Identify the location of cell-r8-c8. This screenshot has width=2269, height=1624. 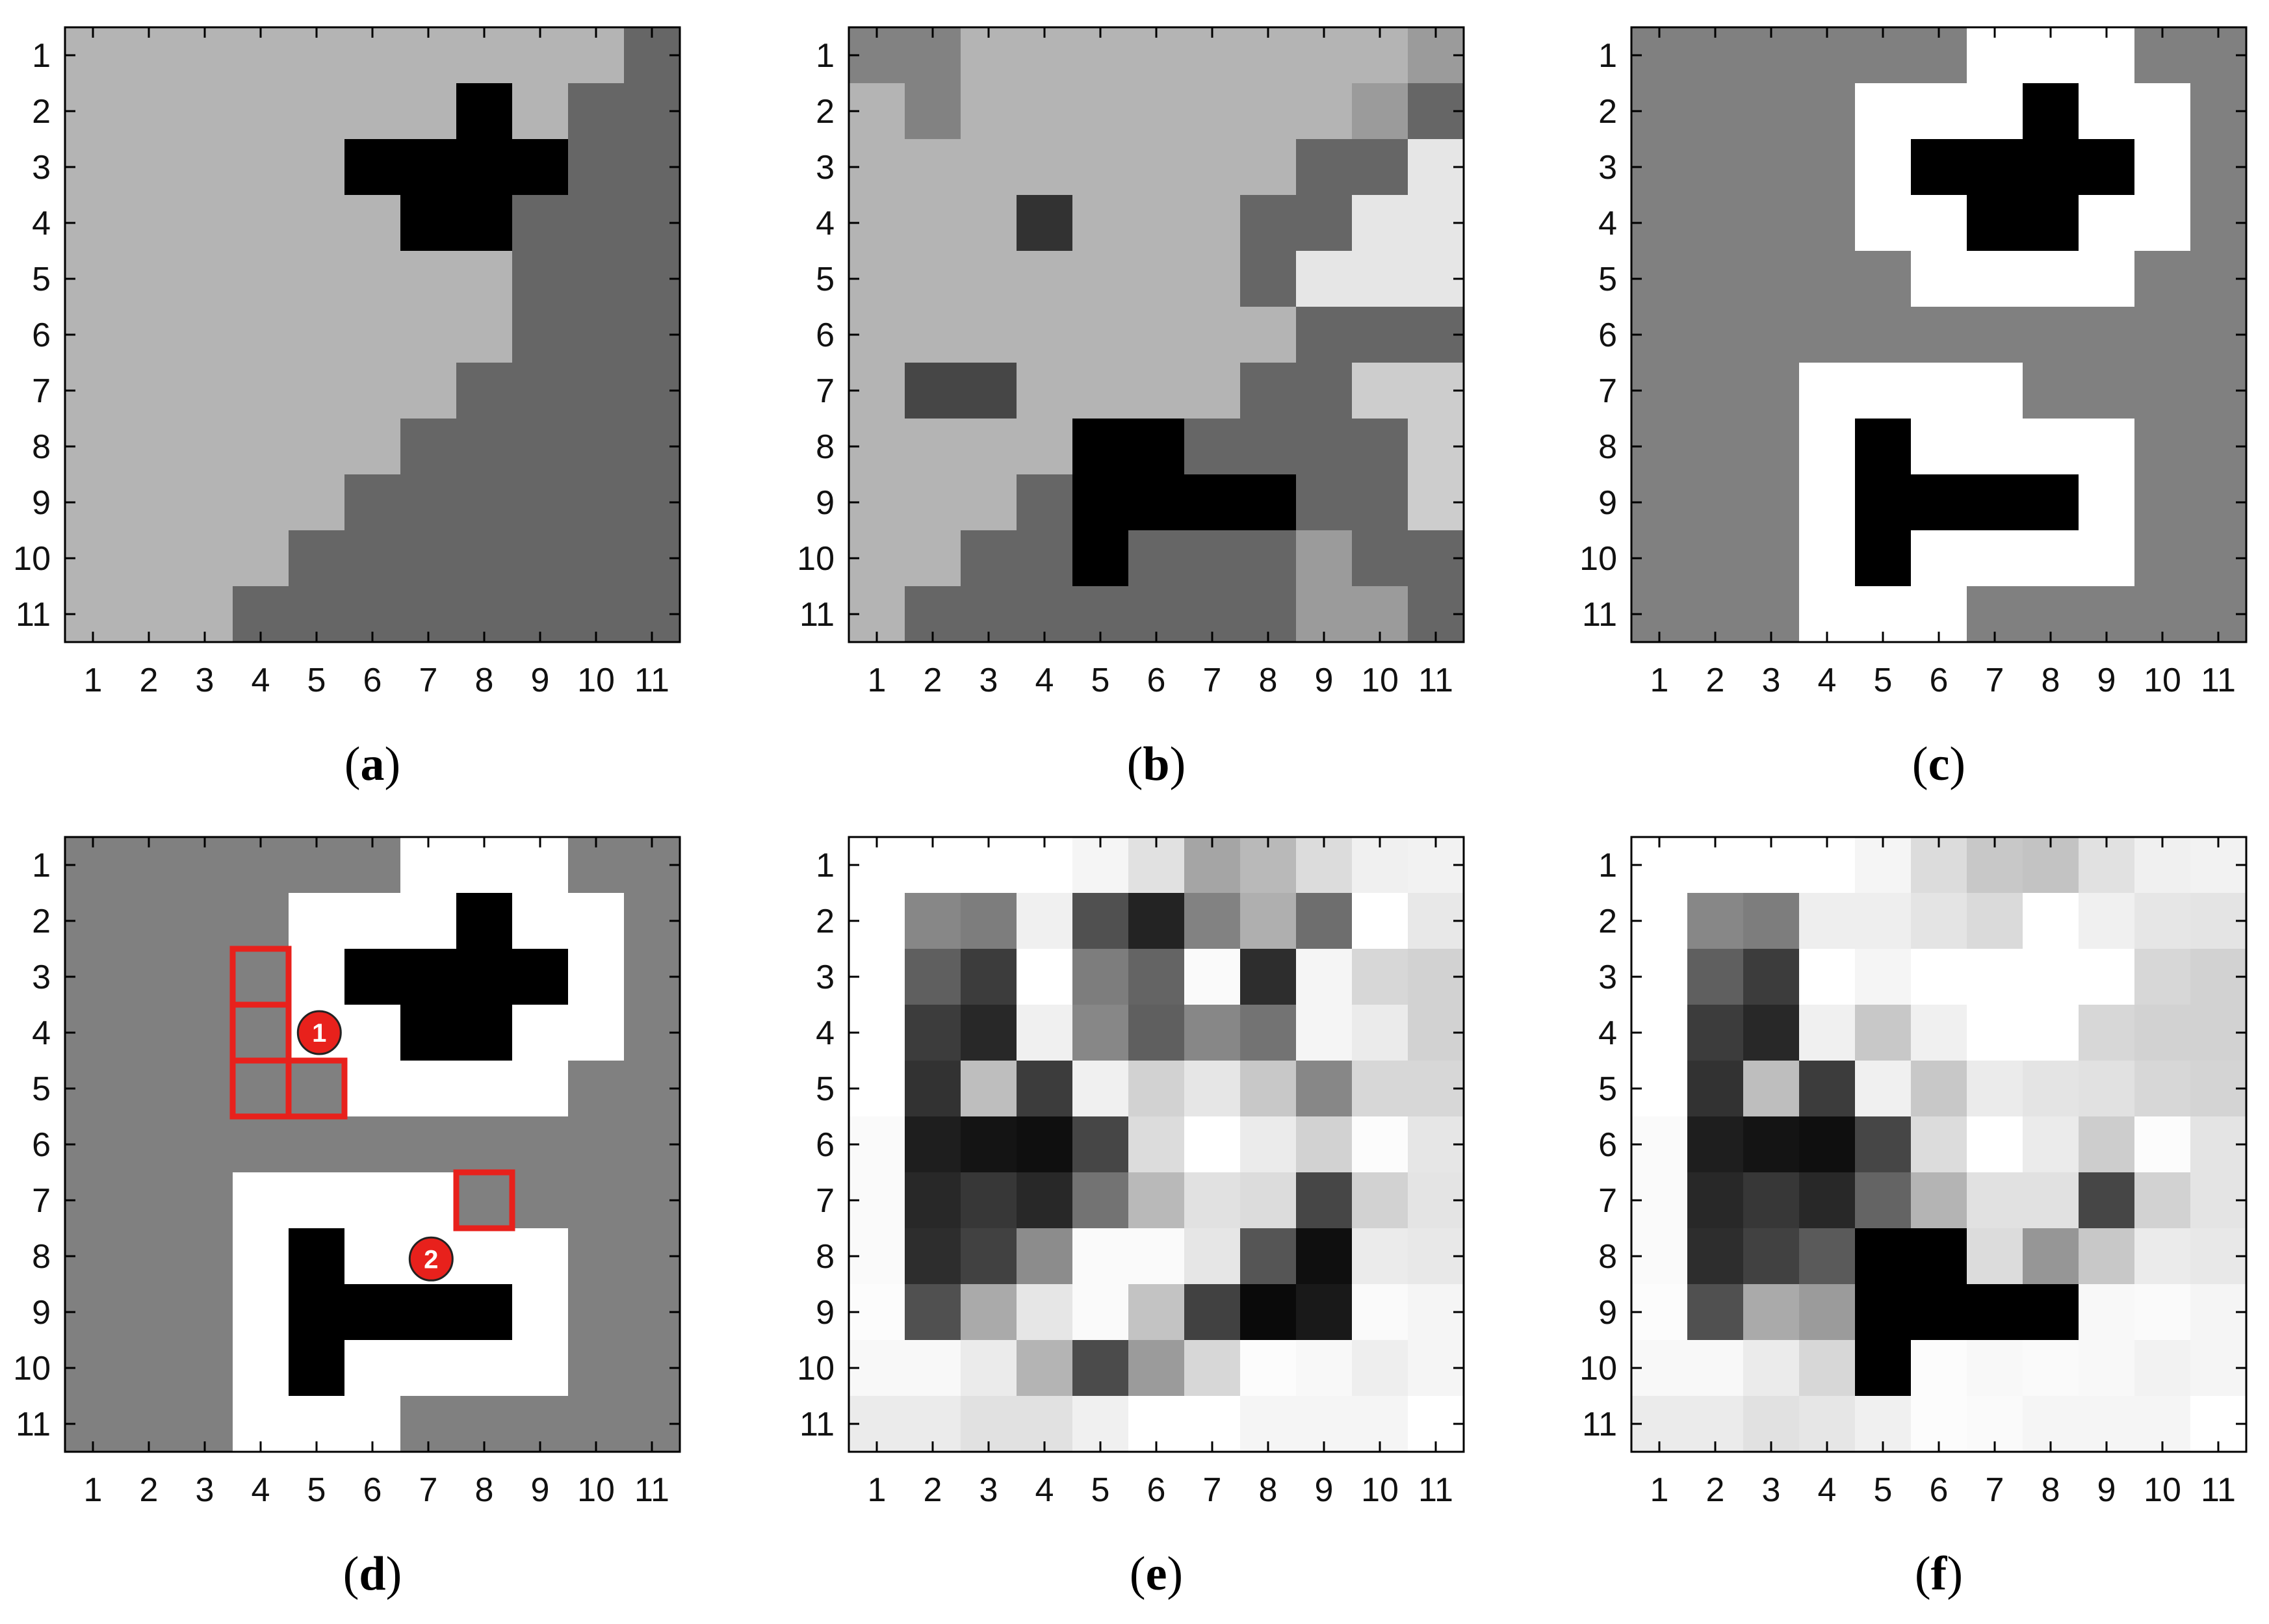
(485, 1256).